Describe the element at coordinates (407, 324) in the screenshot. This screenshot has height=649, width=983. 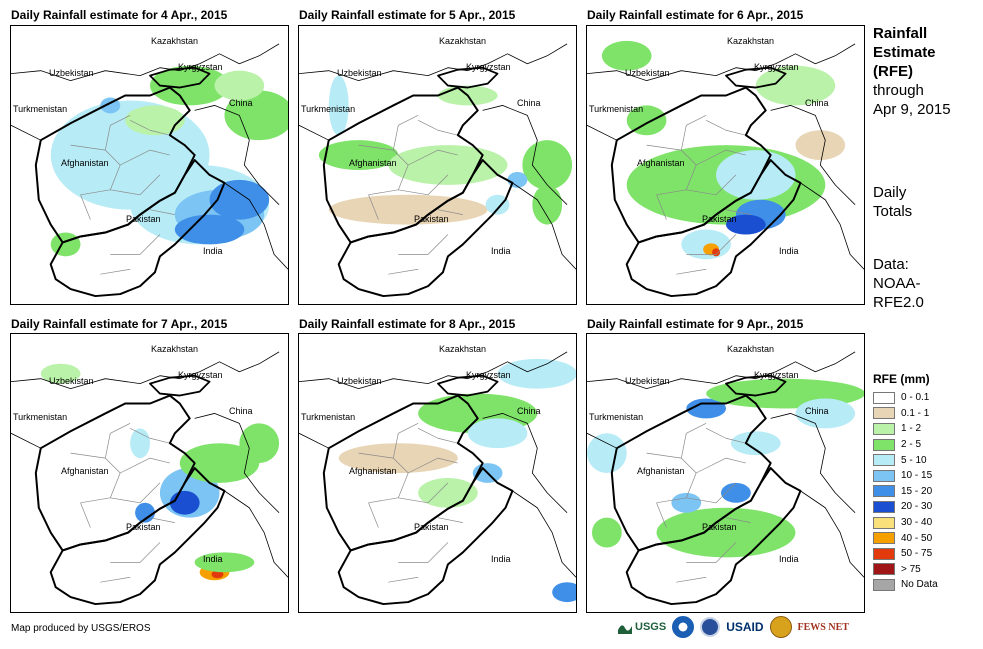
I see `panel-title-5: Daily Rainfall estimate for 8 Apr., 2015` at that location.